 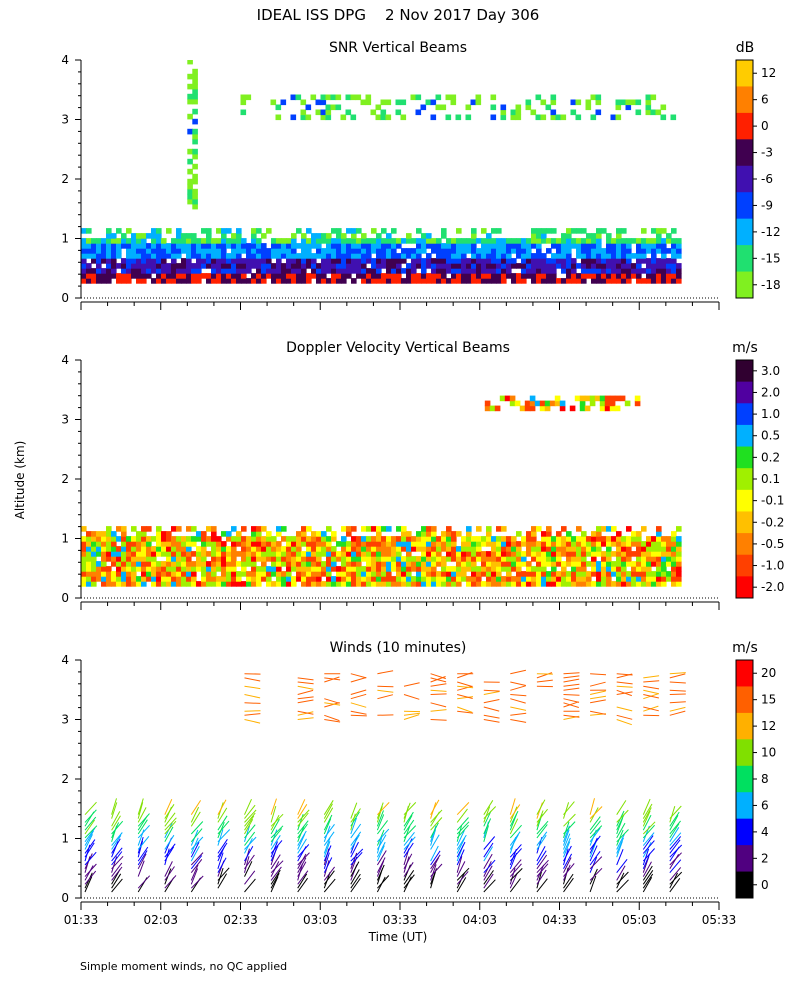 What do you see at coordinates (398, 48) in the screenshot?
I see `snr-title: SNR Vertical Beams` at bounding box center [398, 48].